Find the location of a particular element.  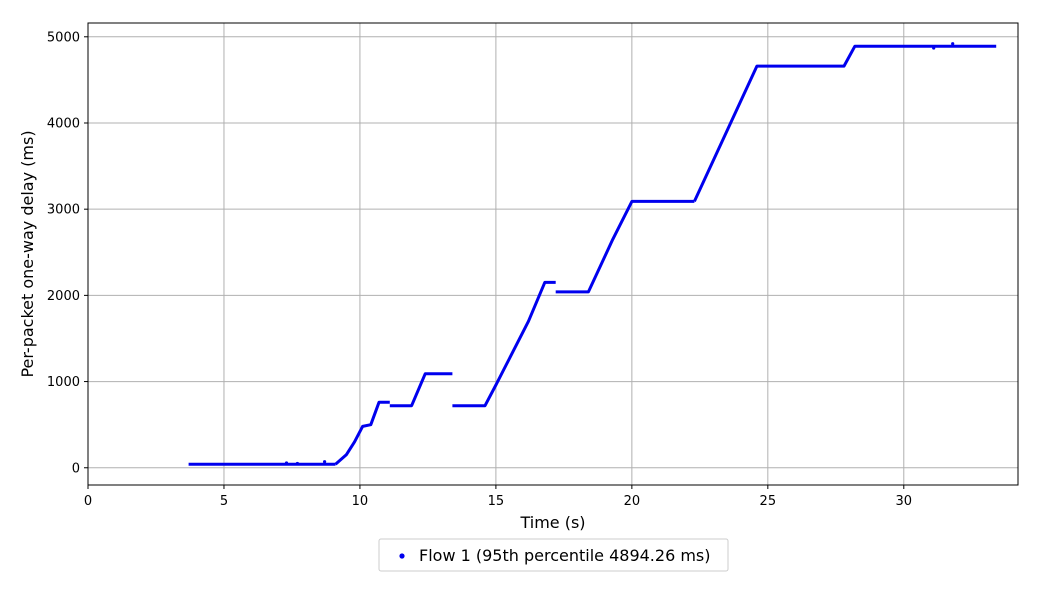

x-tick-label: 20 is located at coordinates (632, 501).